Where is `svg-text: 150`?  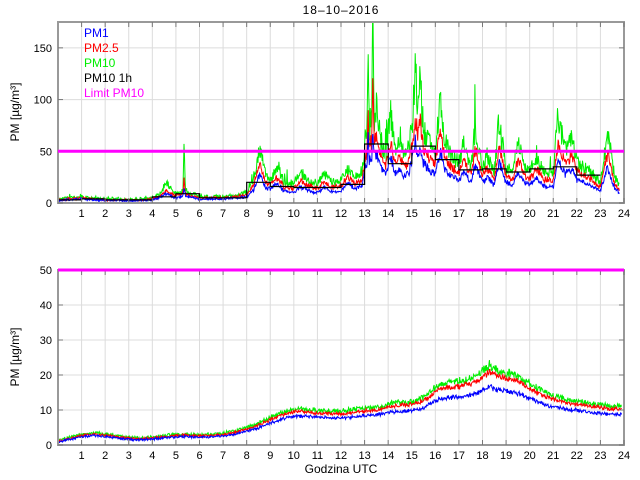
svg-text: 150 is located at coordinates (43, 49).